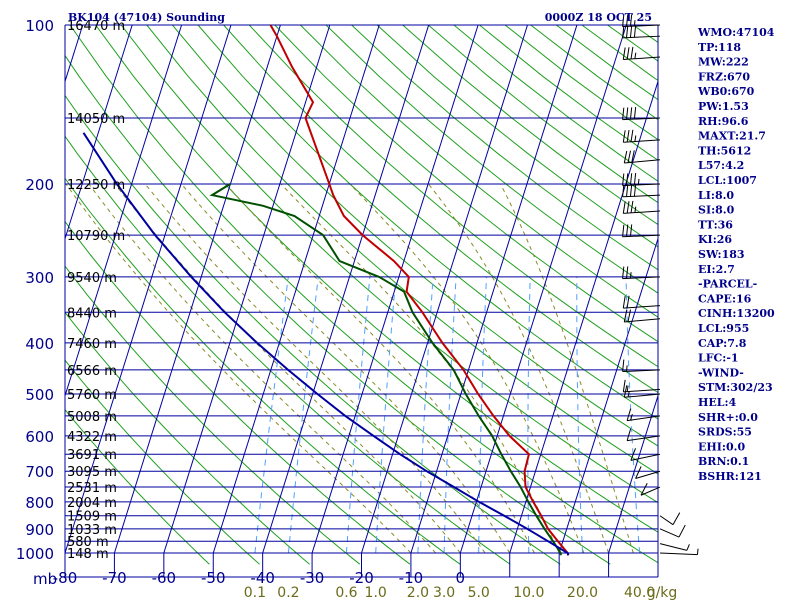 The width and height of the screenshot is (800, 600). I want to click on height-label: 5008 m, so click(92, 417).